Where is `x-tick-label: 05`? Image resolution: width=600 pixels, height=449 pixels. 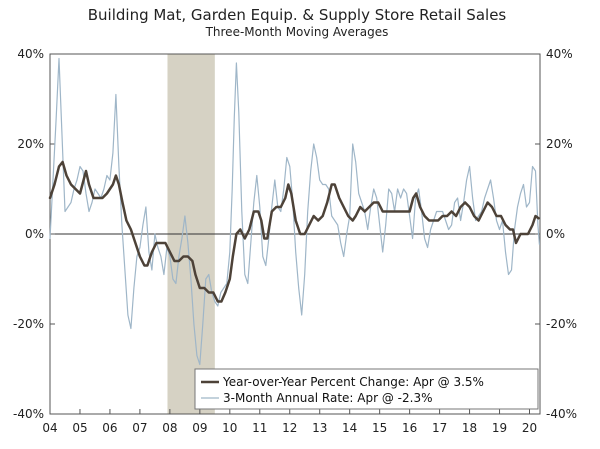
x-tick-label: 05 is located at coordinates (79, 428).